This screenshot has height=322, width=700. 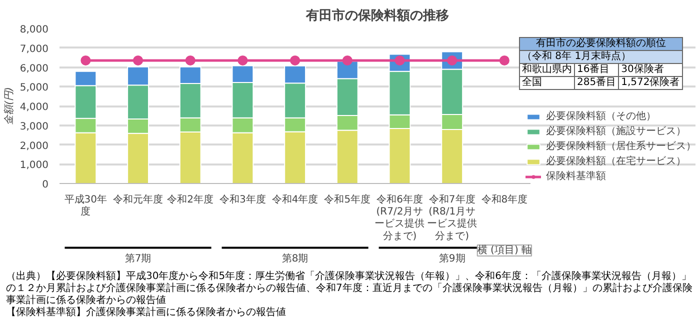 I want to click on x-tick-label: 令和7年度(R8/1月サービス提供分まで), so click(x=452, y=218).